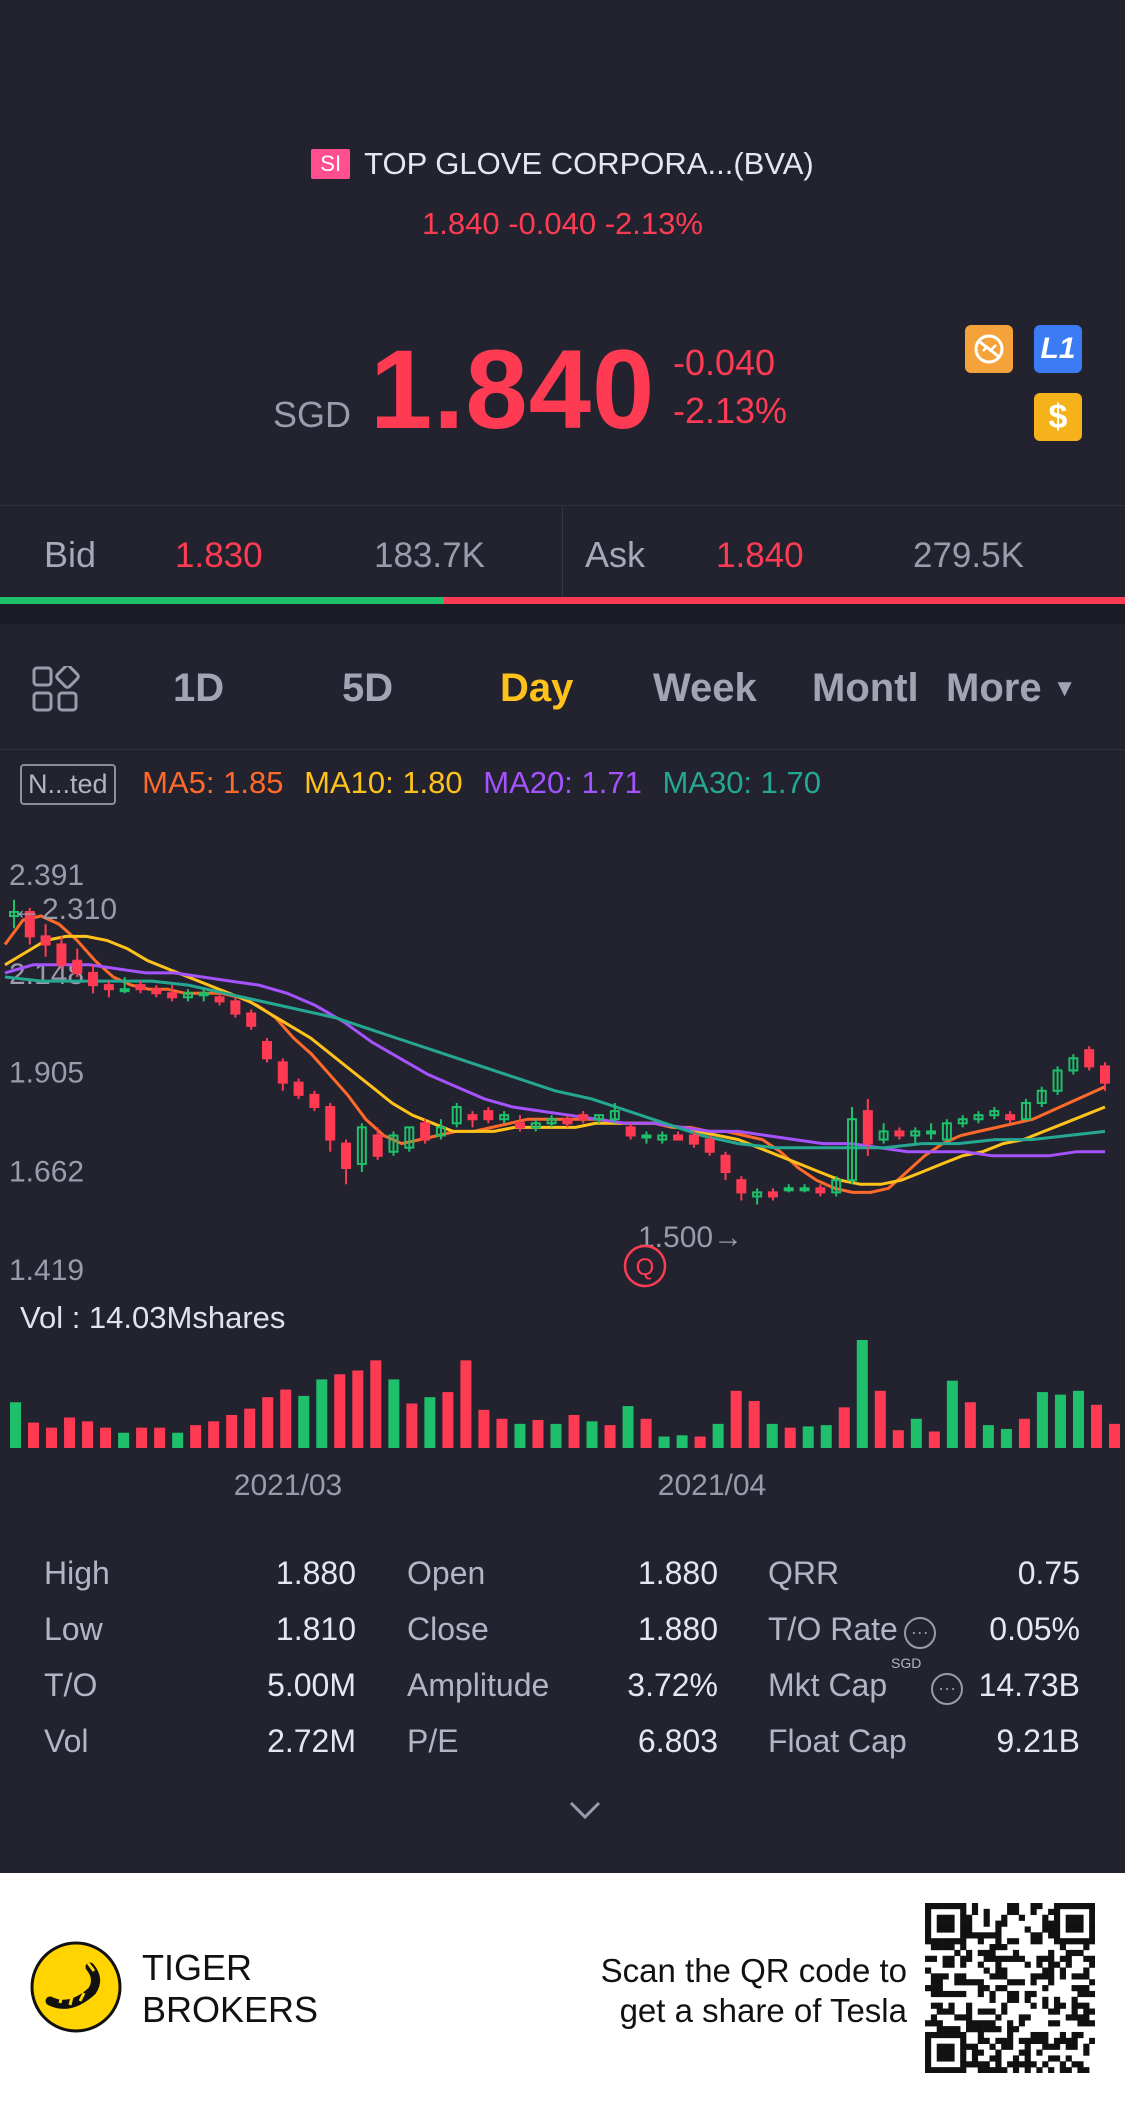  I want to click on adjust-mode-tag: N...ted, so click(68, 784).